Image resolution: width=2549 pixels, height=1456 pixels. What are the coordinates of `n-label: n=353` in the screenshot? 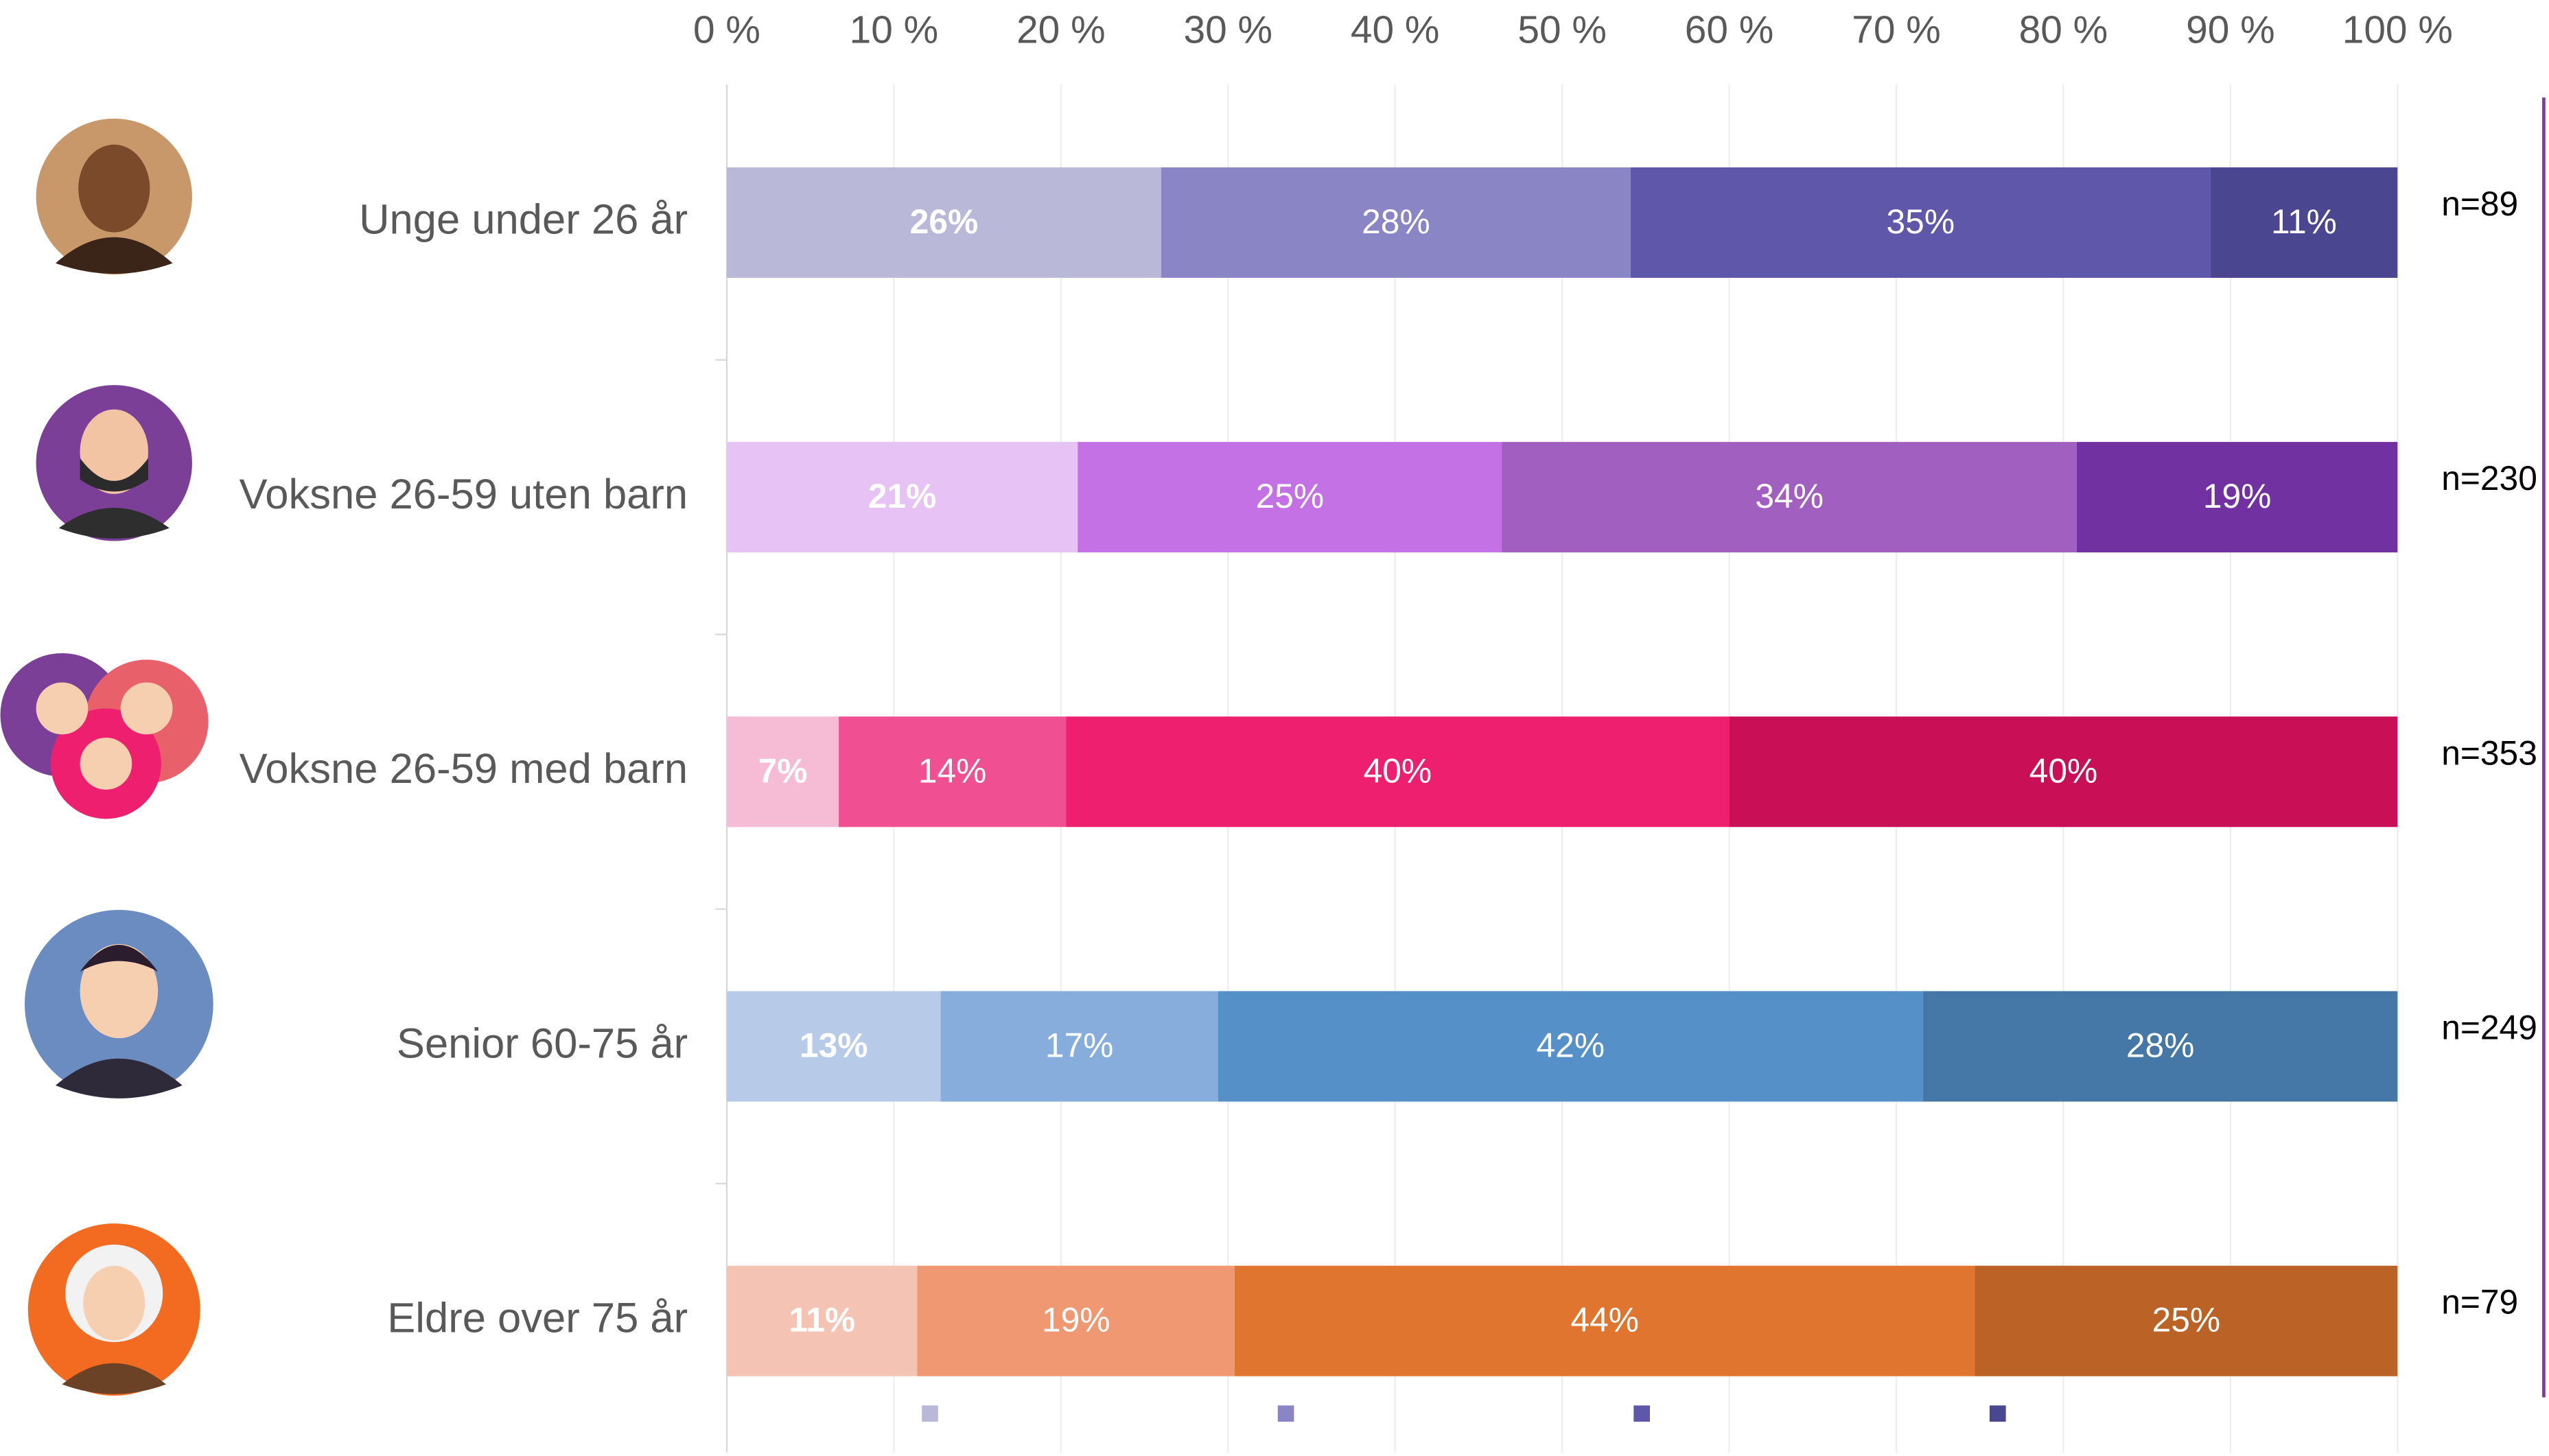 It's located at (2489, 752).